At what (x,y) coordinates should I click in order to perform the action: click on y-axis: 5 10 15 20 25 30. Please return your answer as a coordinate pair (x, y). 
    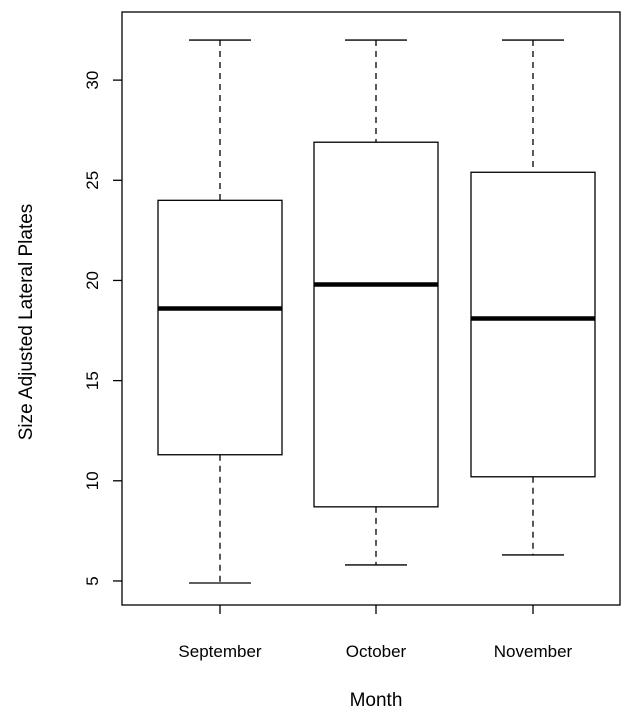
    Looking at the image, I should click on (102, 328).